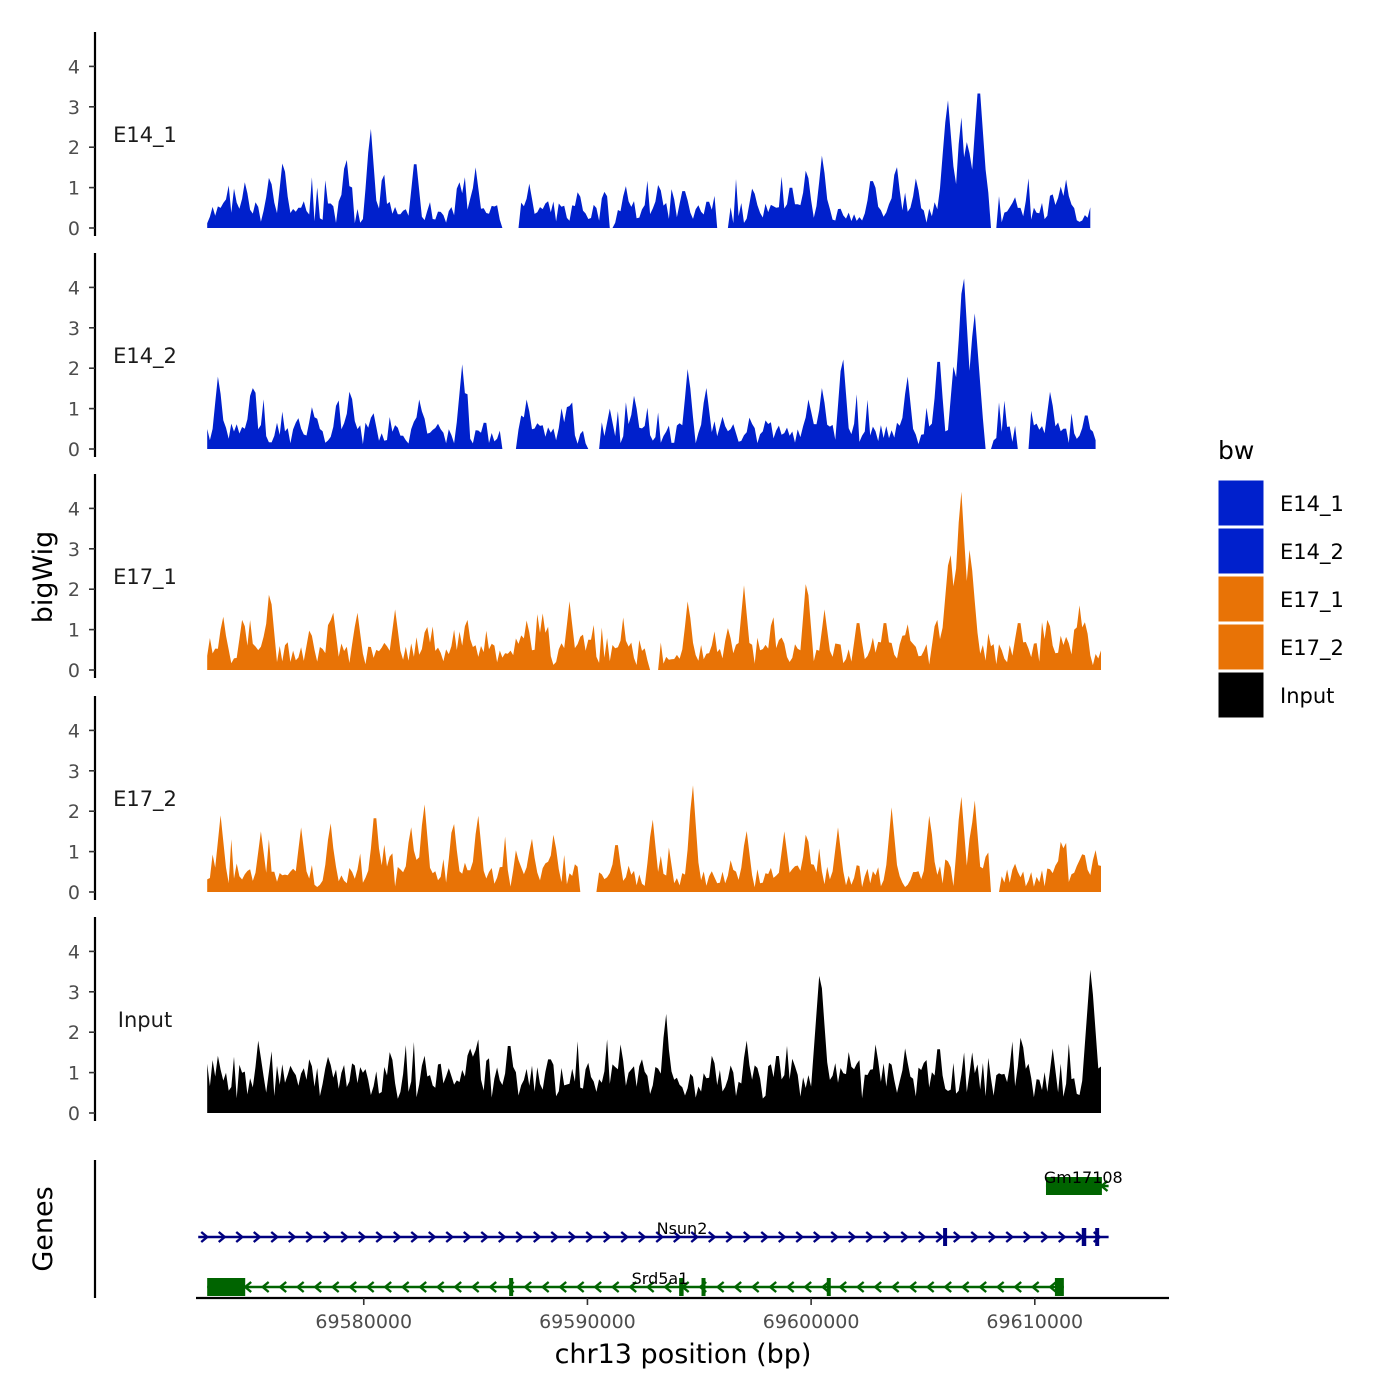 The width and height of the screenshot is (1400, 1400). What do you see at coordinates (683, 1354) in the screenshot?
I see `x-axis-title: chr13 position (bp)` at bounding box center [683, 1354].